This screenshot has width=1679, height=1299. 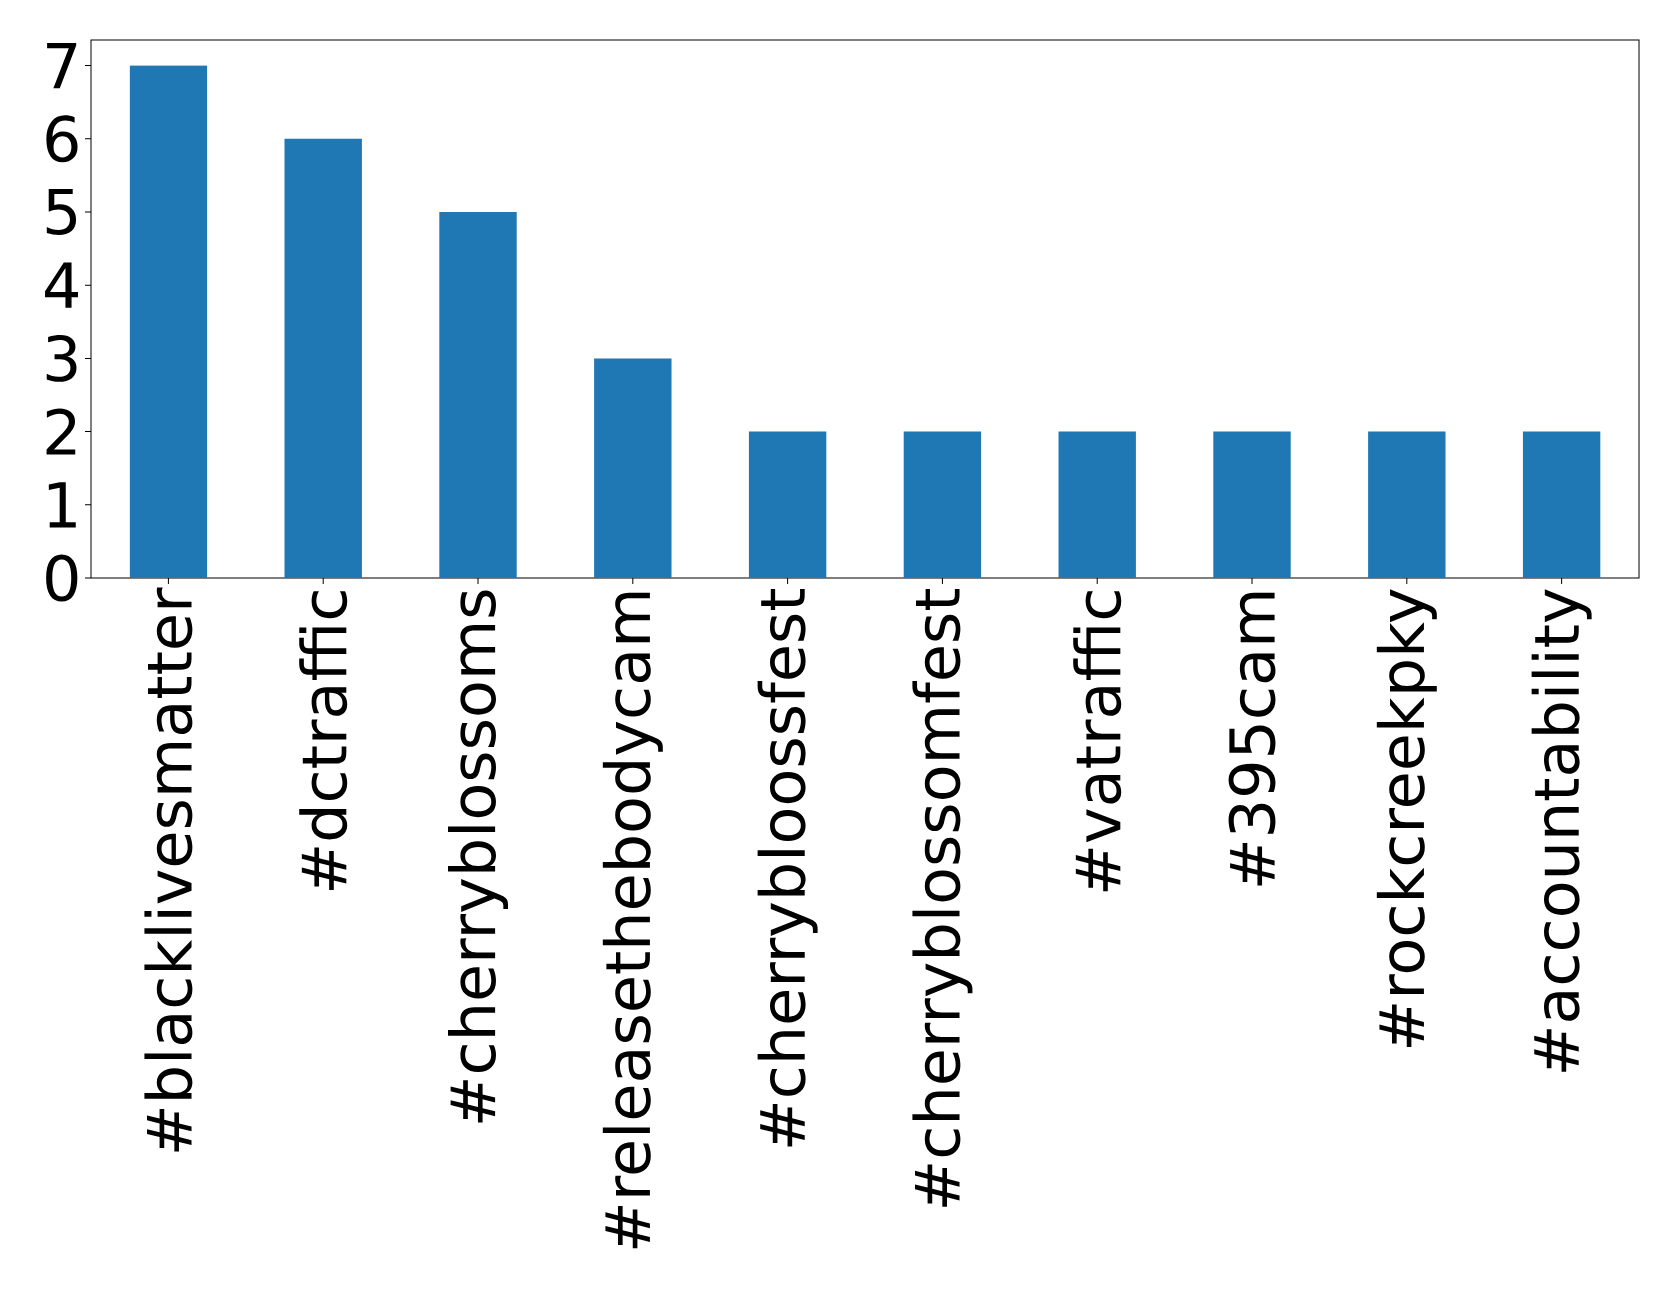 I want to click on x-tick-label: #dctraffic, so click(x=323, y=740).